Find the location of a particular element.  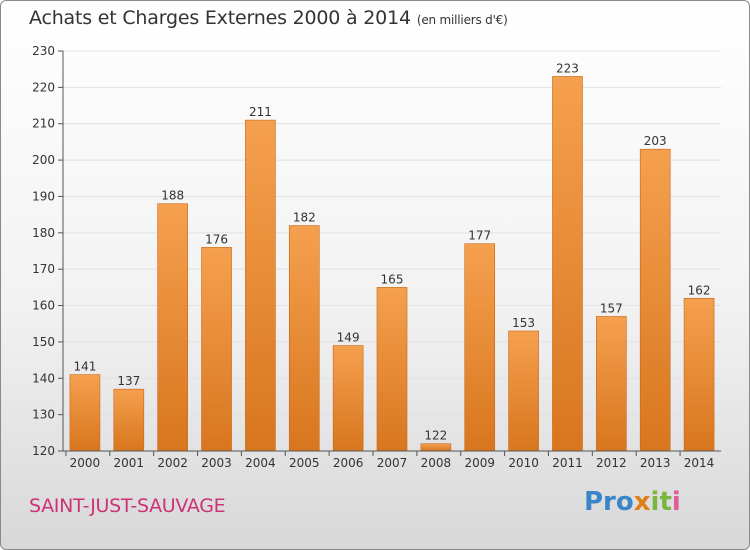

city-name: SAINT-JUST-SAUVAGE is located at coordinates (127, 506).